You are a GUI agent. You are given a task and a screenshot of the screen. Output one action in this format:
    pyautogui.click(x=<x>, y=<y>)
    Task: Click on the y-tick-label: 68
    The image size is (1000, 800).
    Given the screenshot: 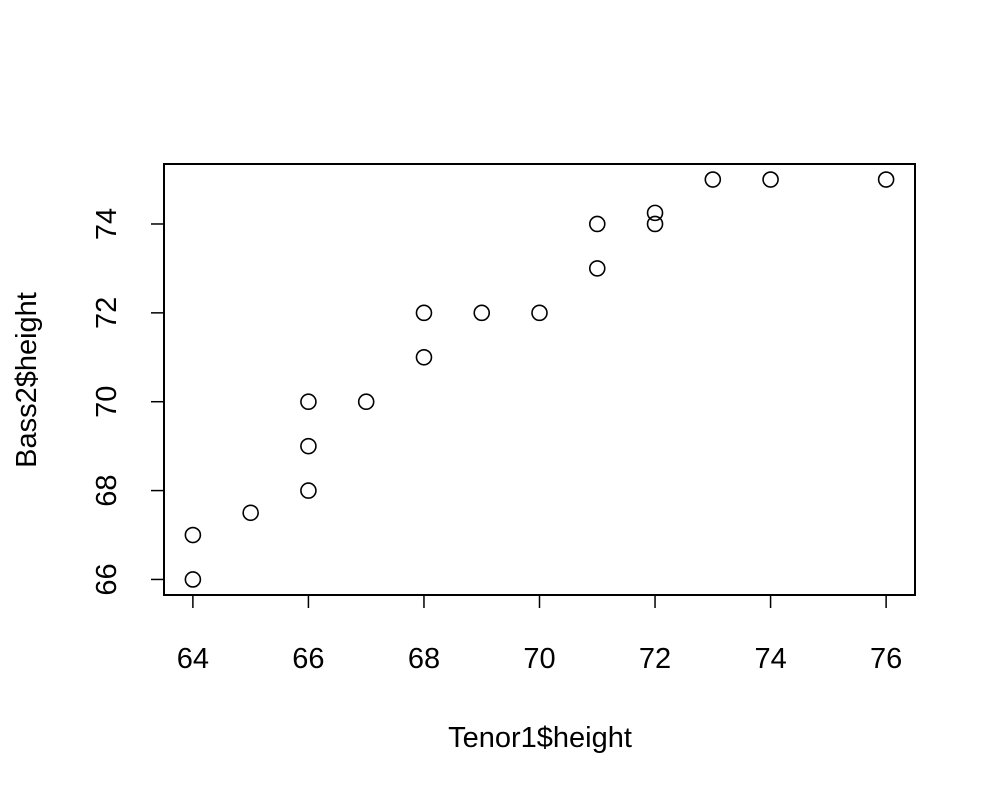 What is the action you would take?
    pyautogui.click(x=107, y=490)
    